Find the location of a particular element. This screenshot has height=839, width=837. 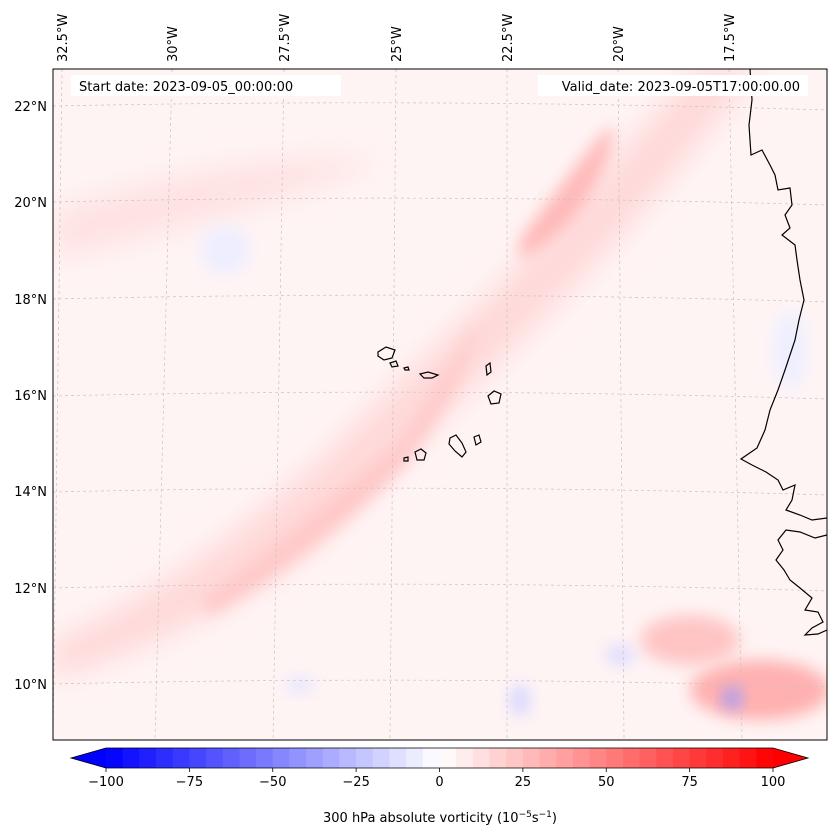

colorbar-tick-label: 100 is located at coordinates (773, 782).